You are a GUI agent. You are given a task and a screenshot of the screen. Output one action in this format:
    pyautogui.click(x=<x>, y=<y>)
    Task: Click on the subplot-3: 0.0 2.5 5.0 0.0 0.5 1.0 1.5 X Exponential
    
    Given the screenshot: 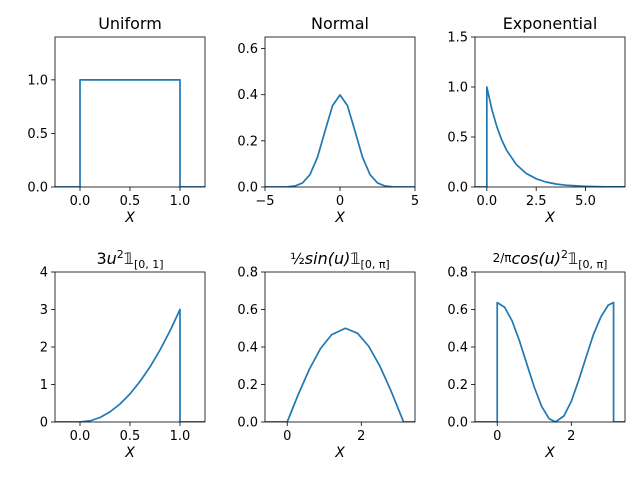 What is the action you would take?
    pyautogui.click(x=536, y=120)
    